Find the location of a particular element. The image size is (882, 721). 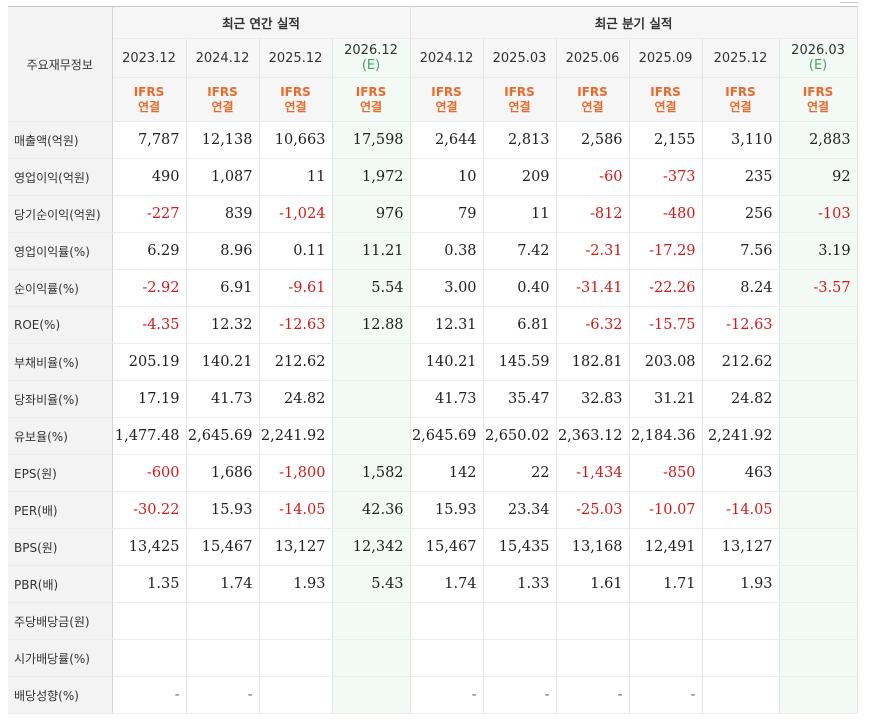

table-cell: 11 is located at coordinates (520, 214).